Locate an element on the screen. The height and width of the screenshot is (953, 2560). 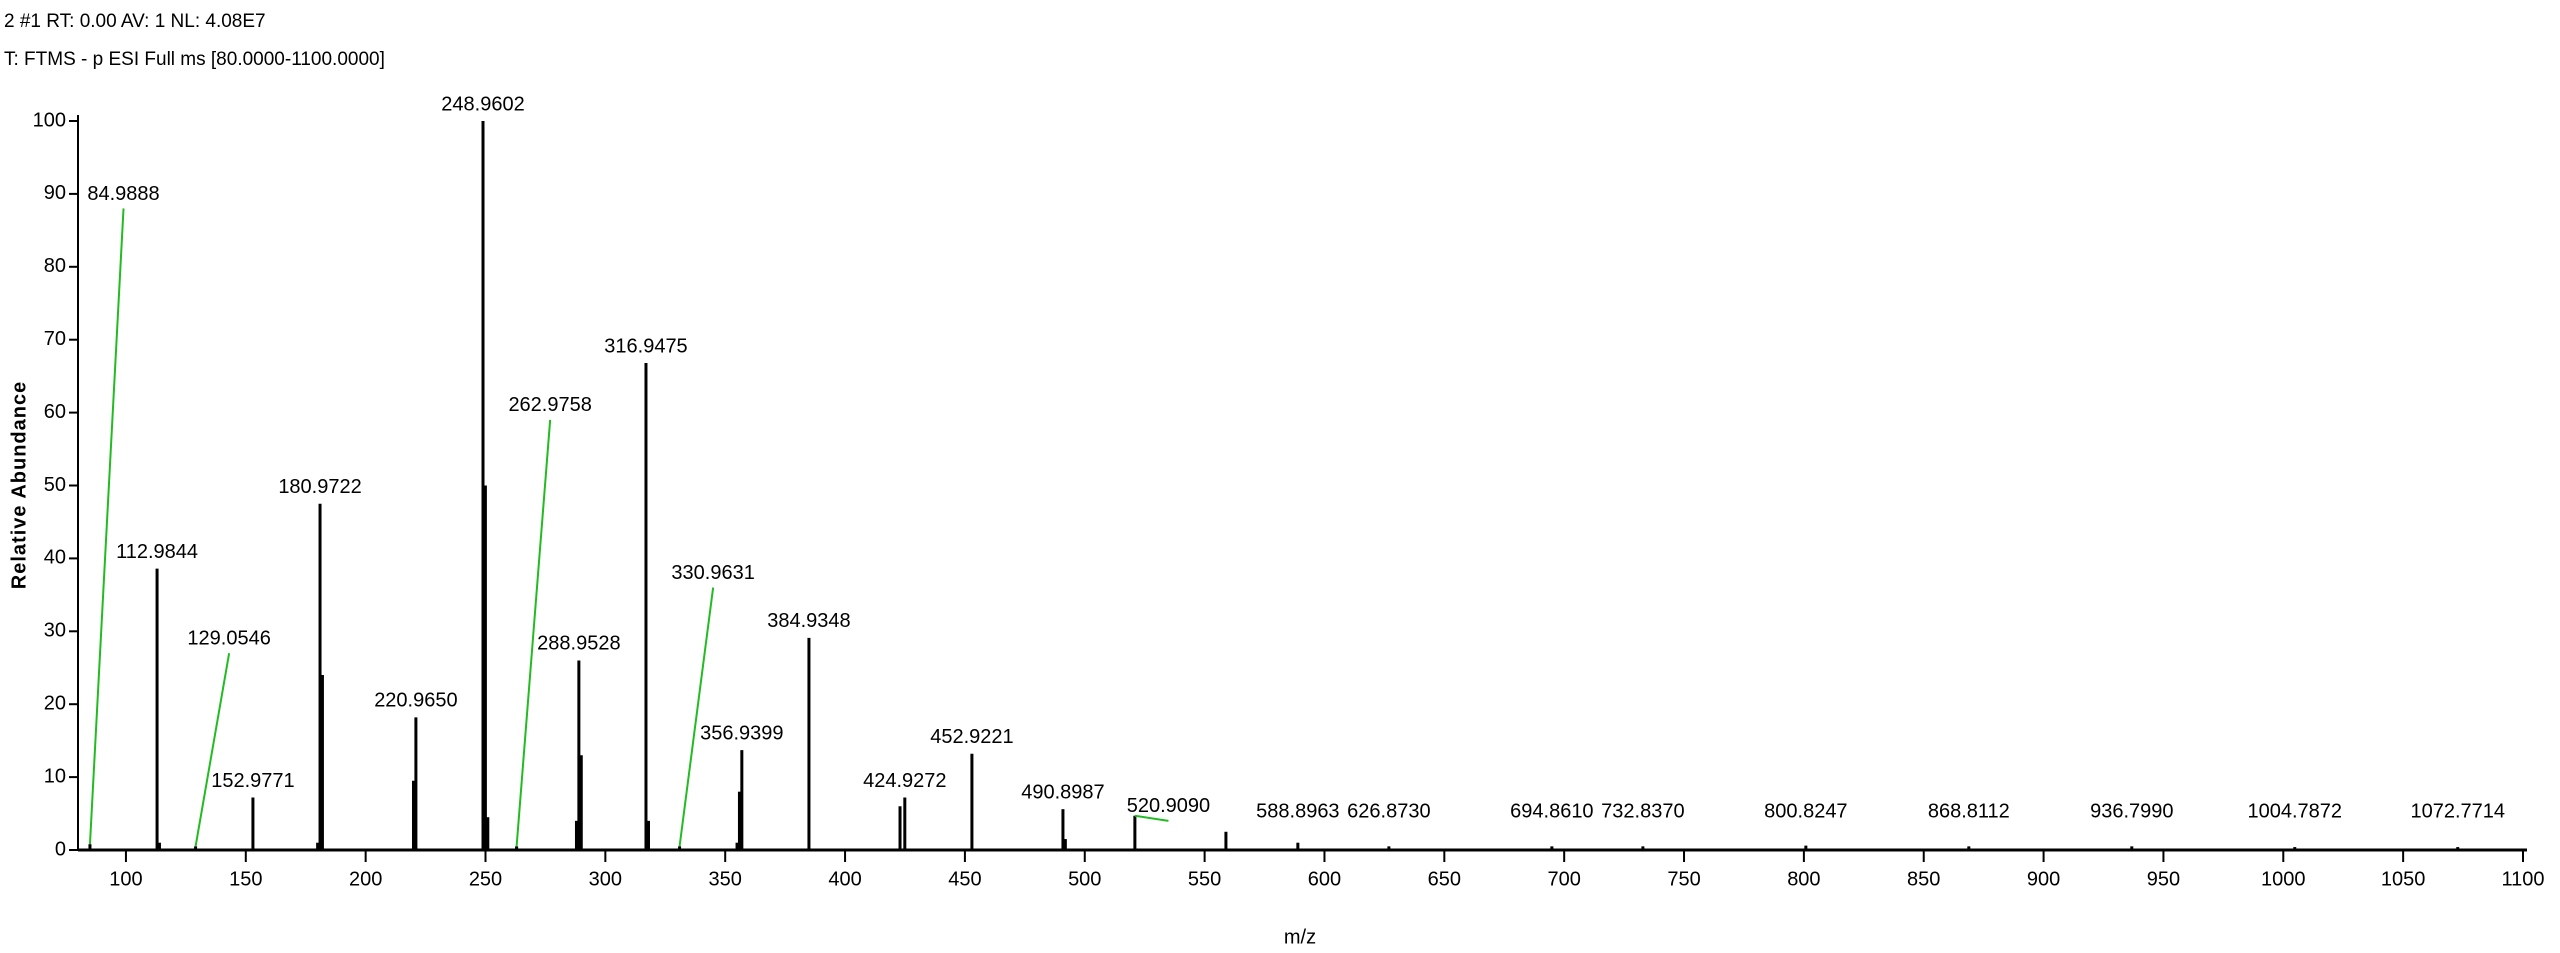
y-tick-label: 60 is located at coordinates (55, 412).